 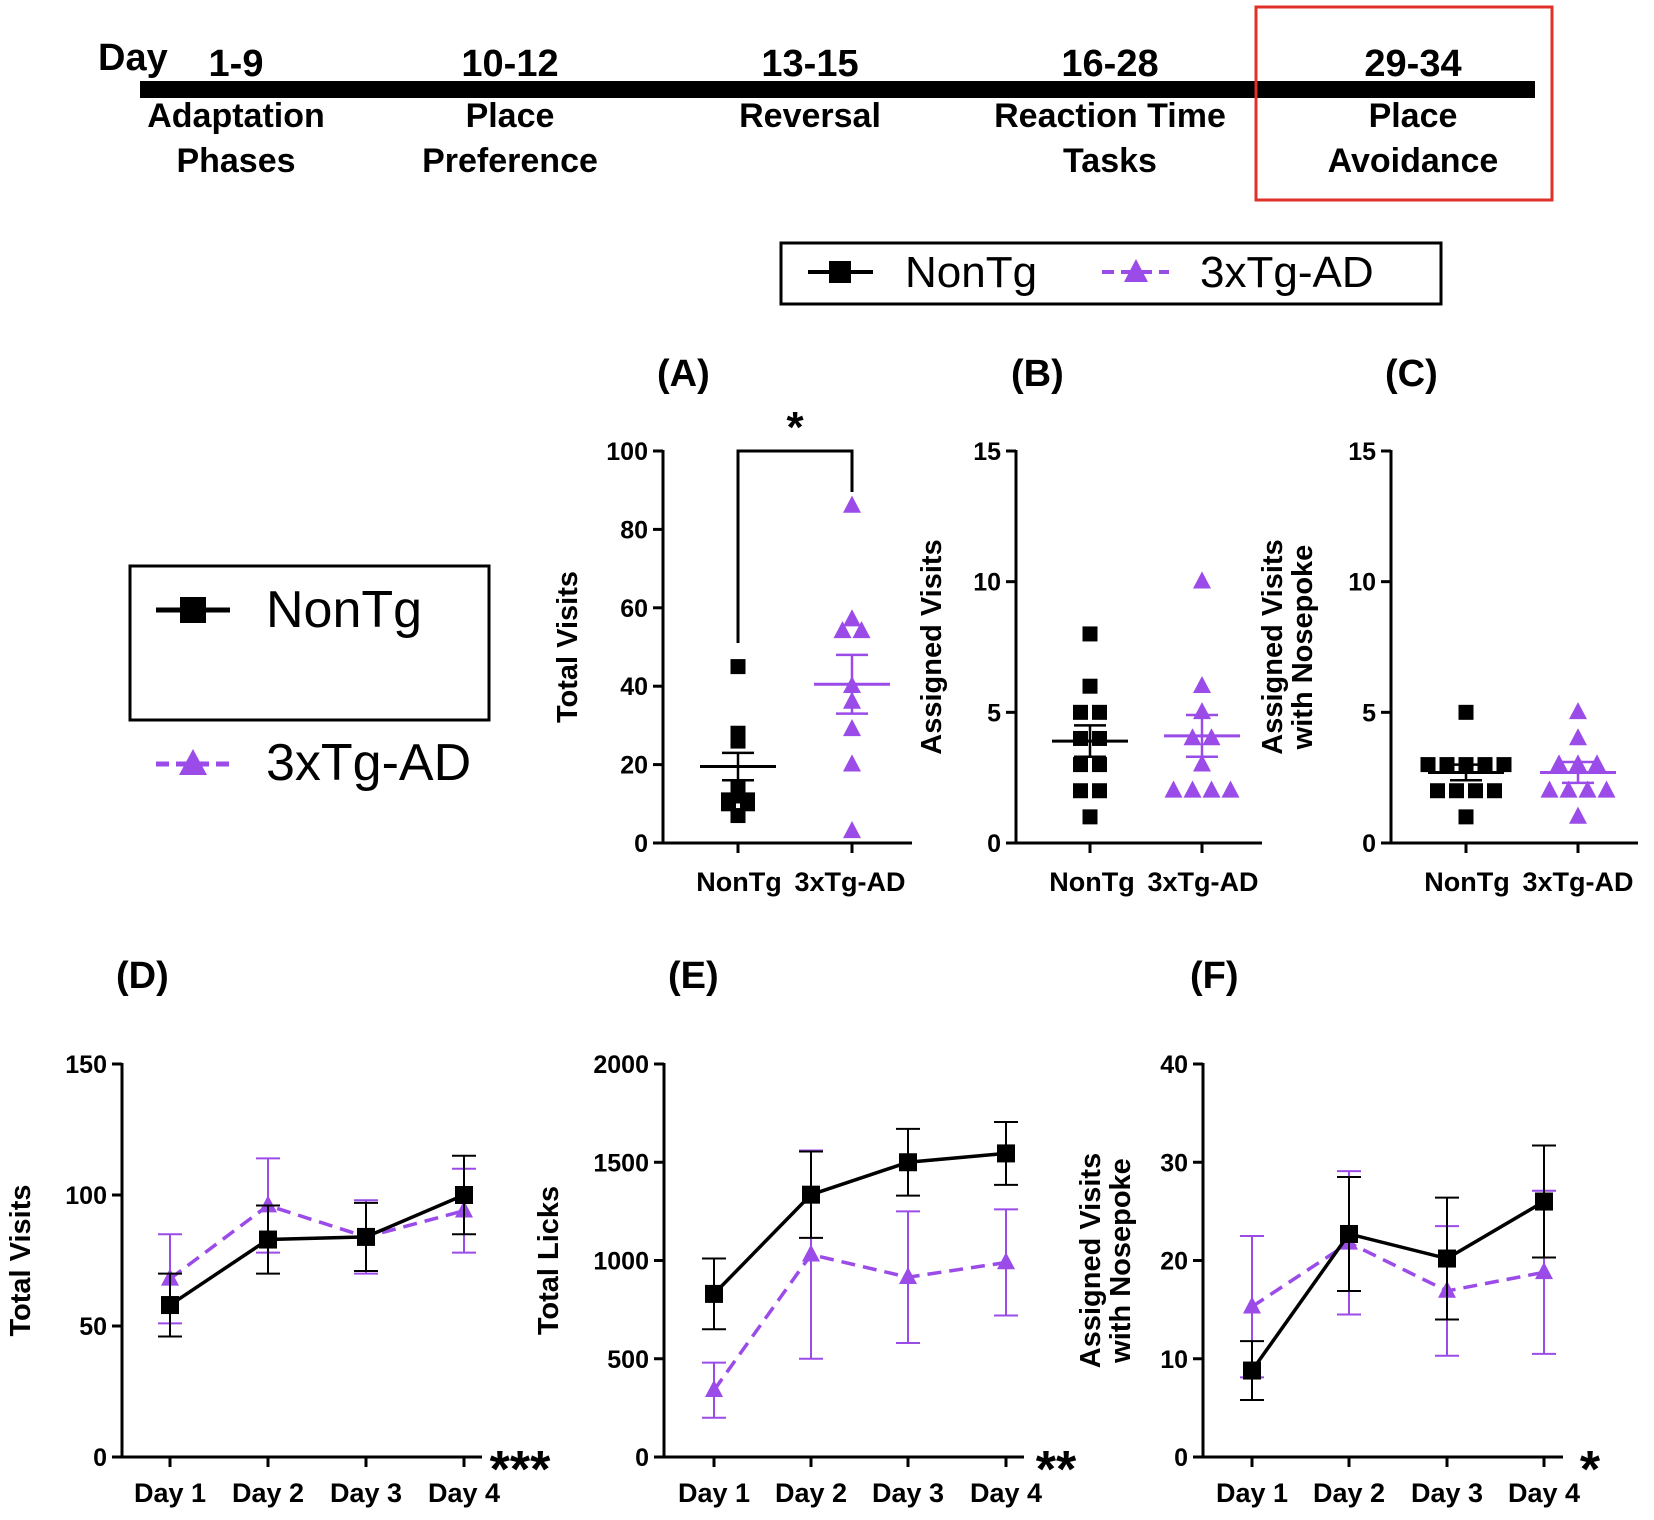 What do you see at coordinates (1110, 116) in the screenshot?
I see `phase-label-line1: Reaction Time` at bounding box center [1110, 116].